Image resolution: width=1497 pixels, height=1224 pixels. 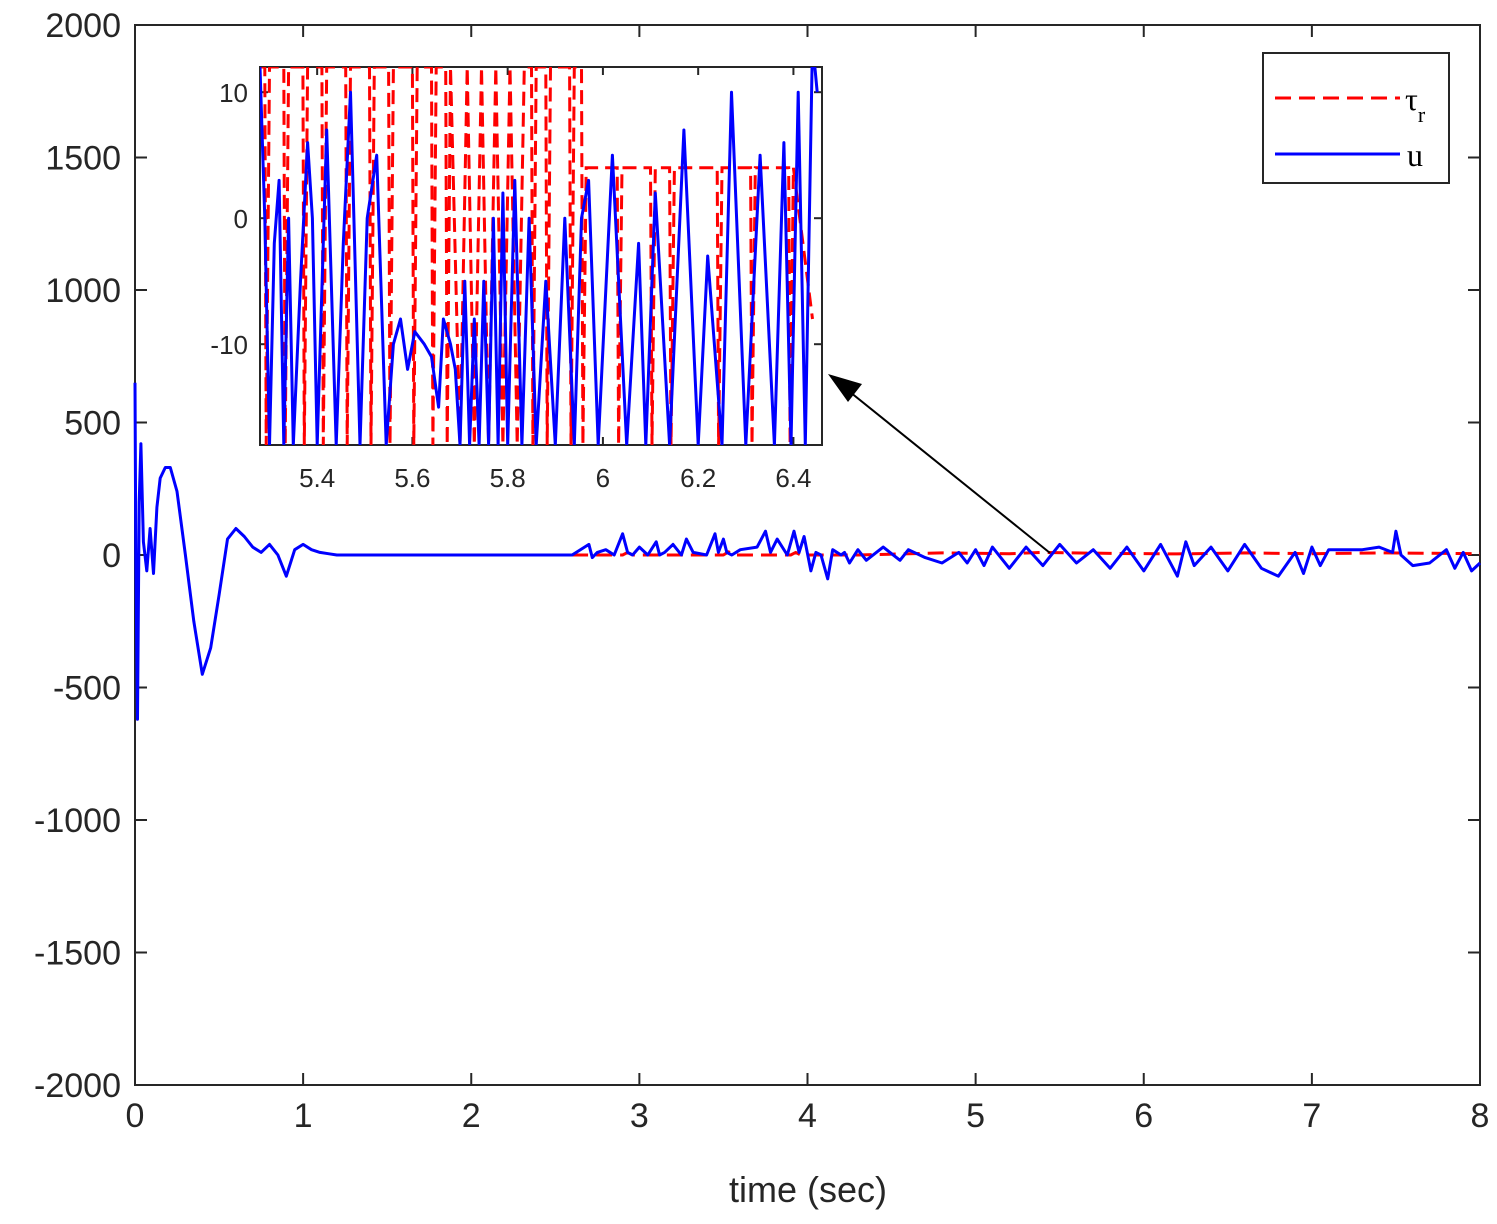 What do you see at coordinates (87, 689) in the screenshot?
I see `y-tick-label: -500` at bounding box center [87, 689].